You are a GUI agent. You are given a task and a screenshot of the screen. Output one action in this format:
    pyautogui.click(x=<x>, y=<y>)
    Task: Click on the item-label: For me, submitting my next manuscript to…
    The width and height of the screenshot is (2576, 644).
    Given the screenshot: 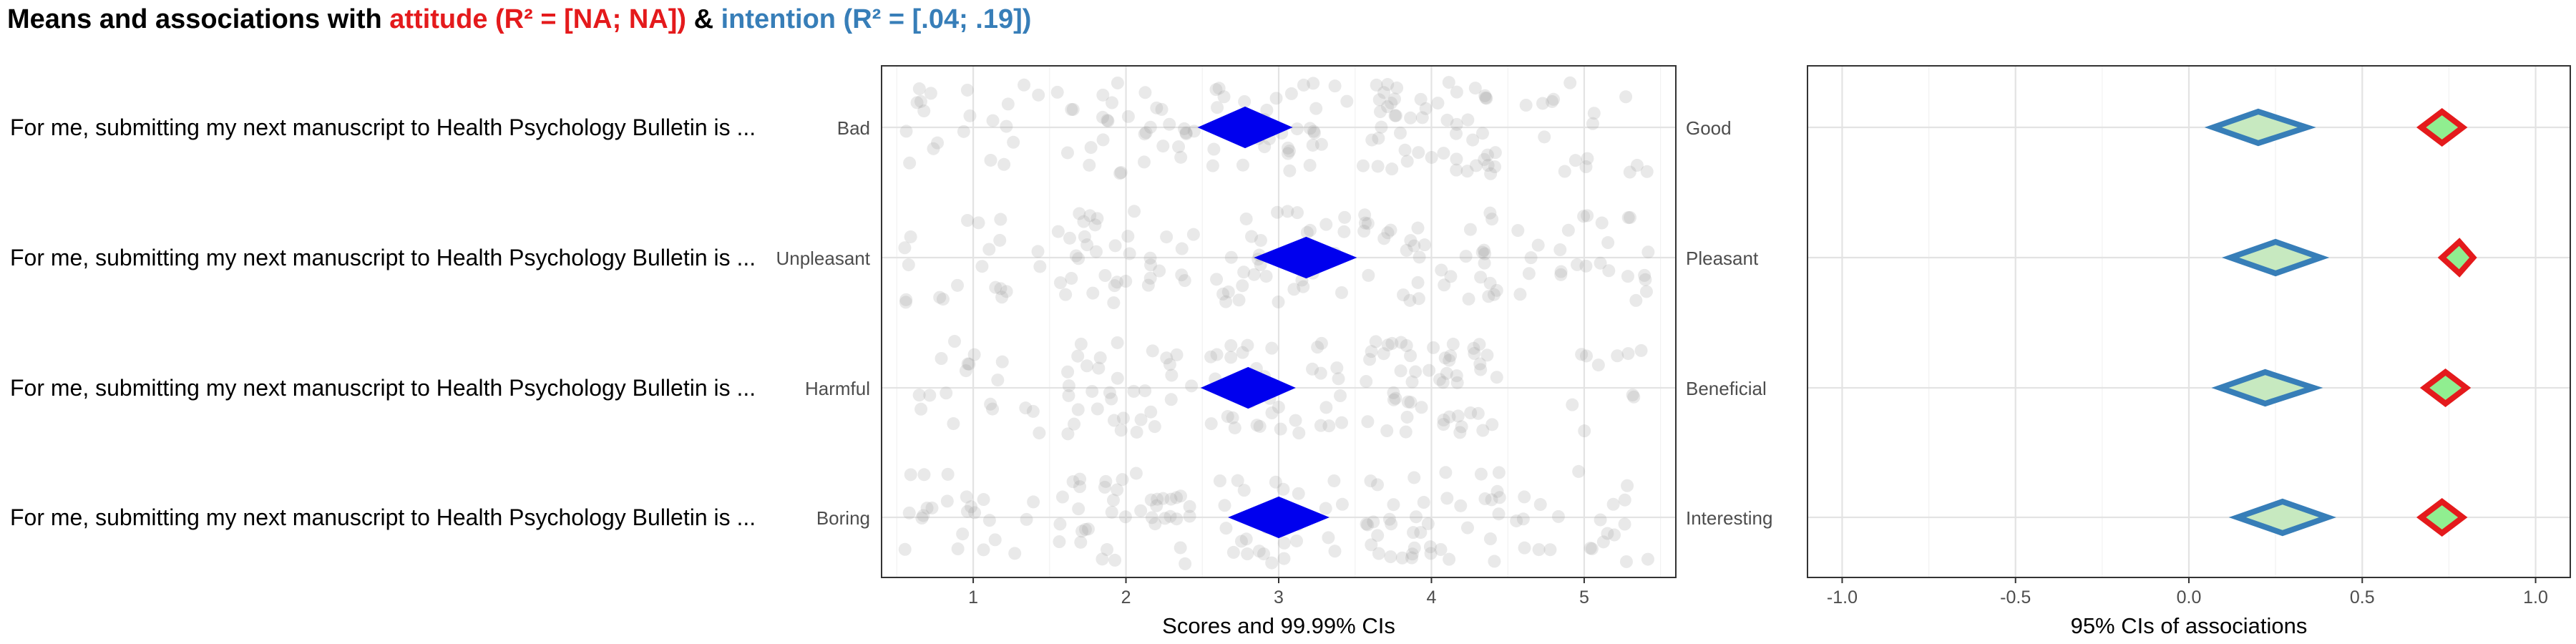 What is the action you would take?
    pyautogui.click(x=383, y=127)
    